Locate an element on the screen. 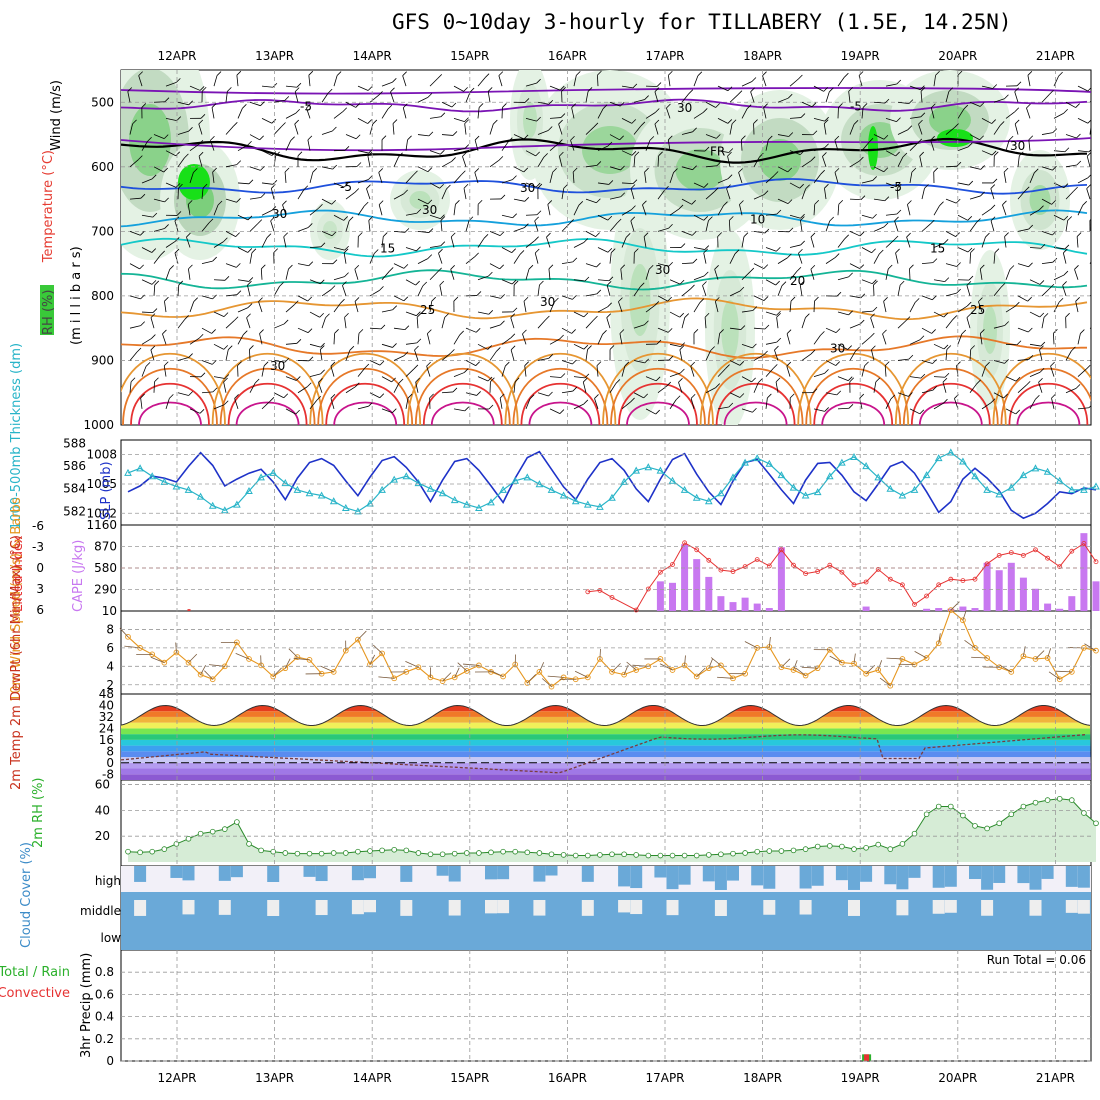 This screenshot has height=1100, width=1100. temp-tick-label: 48 is located at coordinates (106, 694).